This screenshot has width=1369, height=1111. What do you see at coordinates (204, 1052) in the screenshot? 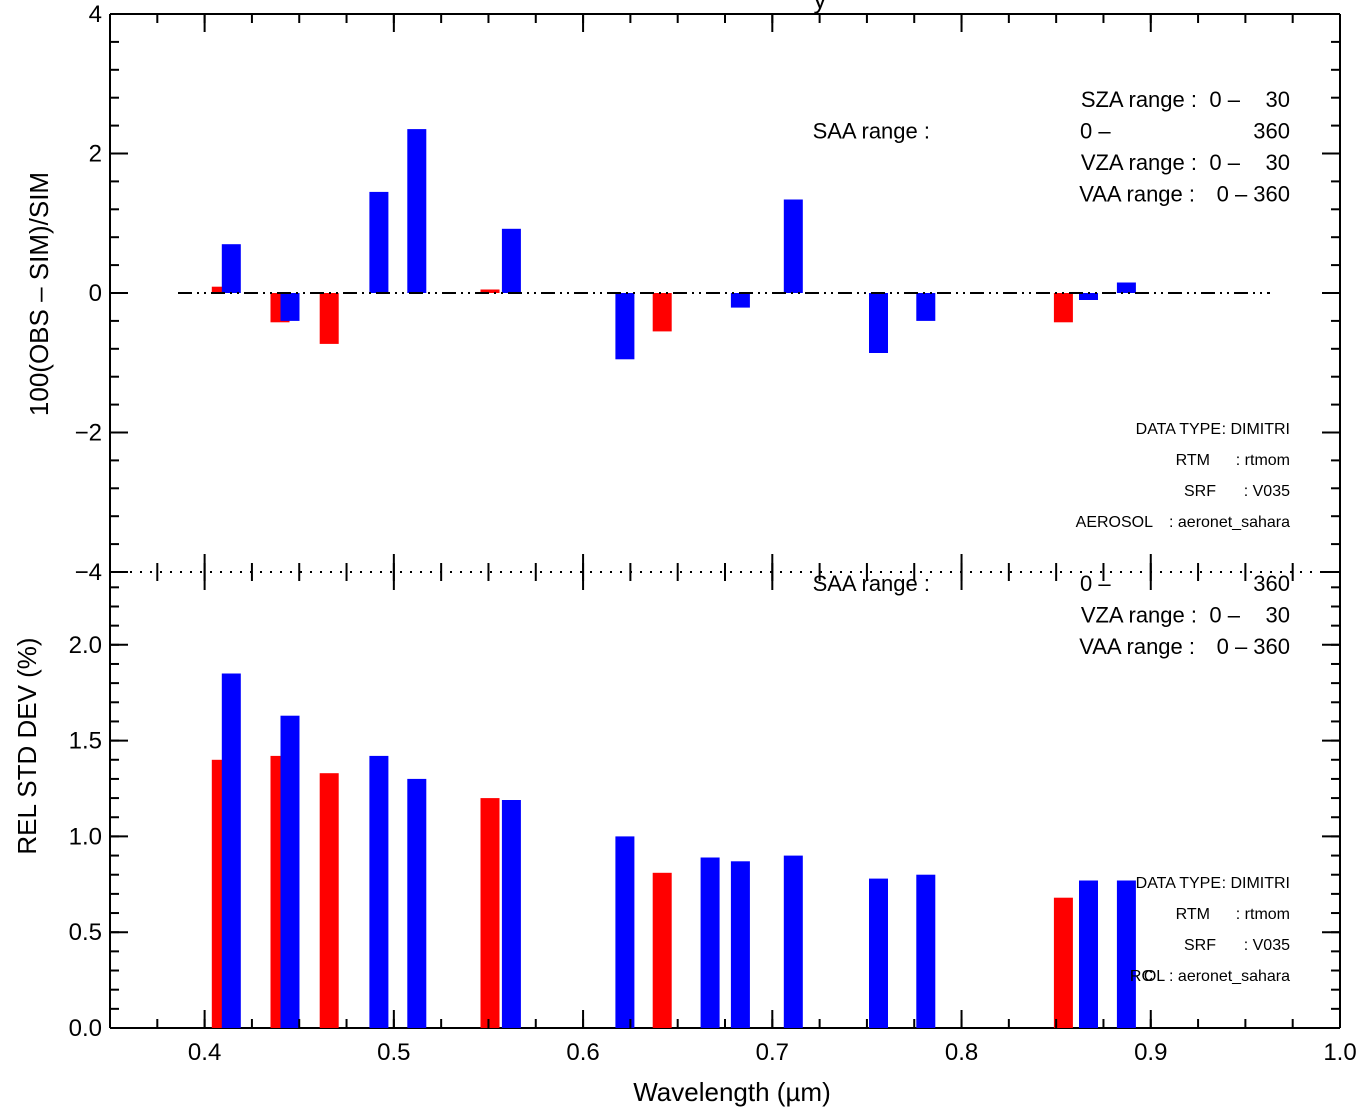
I see `x-tick-label-0: 0.4` at bounding box center [204, 1052].